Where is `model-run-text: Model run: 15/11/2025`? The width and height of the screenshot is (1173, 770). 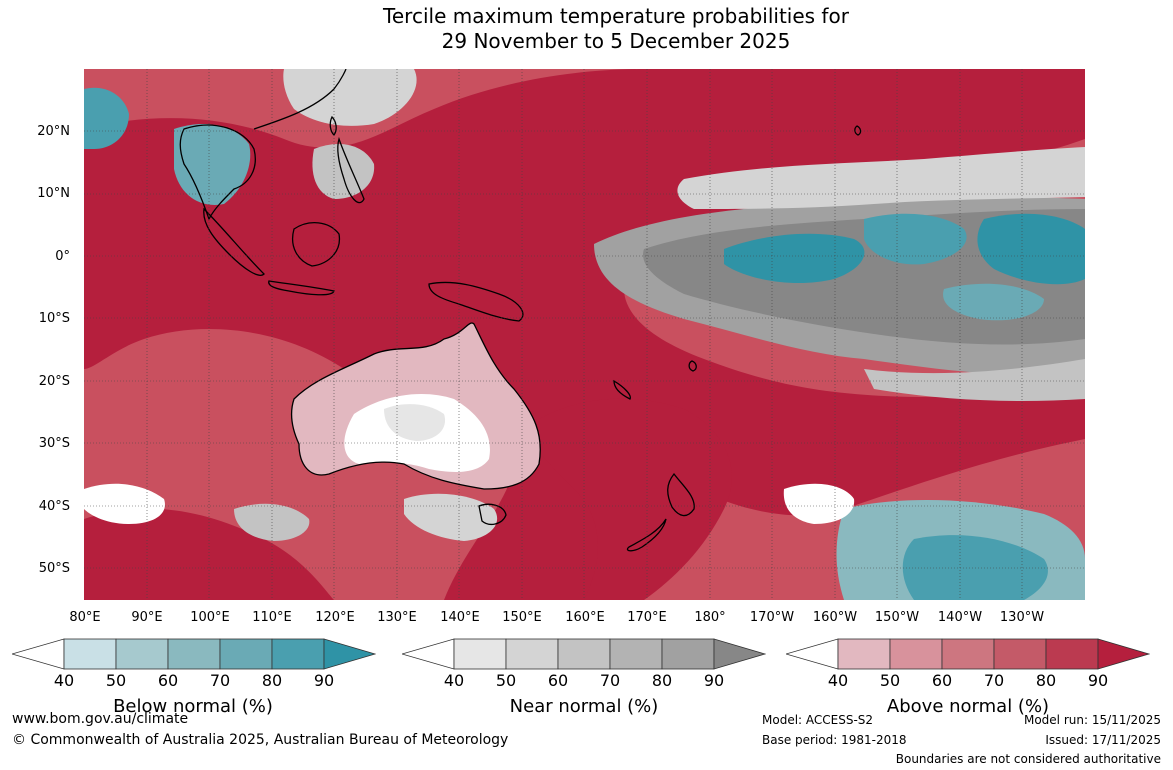
model-run-text: Model run: 15/11/2025 is located at coordinates (1092, 720).